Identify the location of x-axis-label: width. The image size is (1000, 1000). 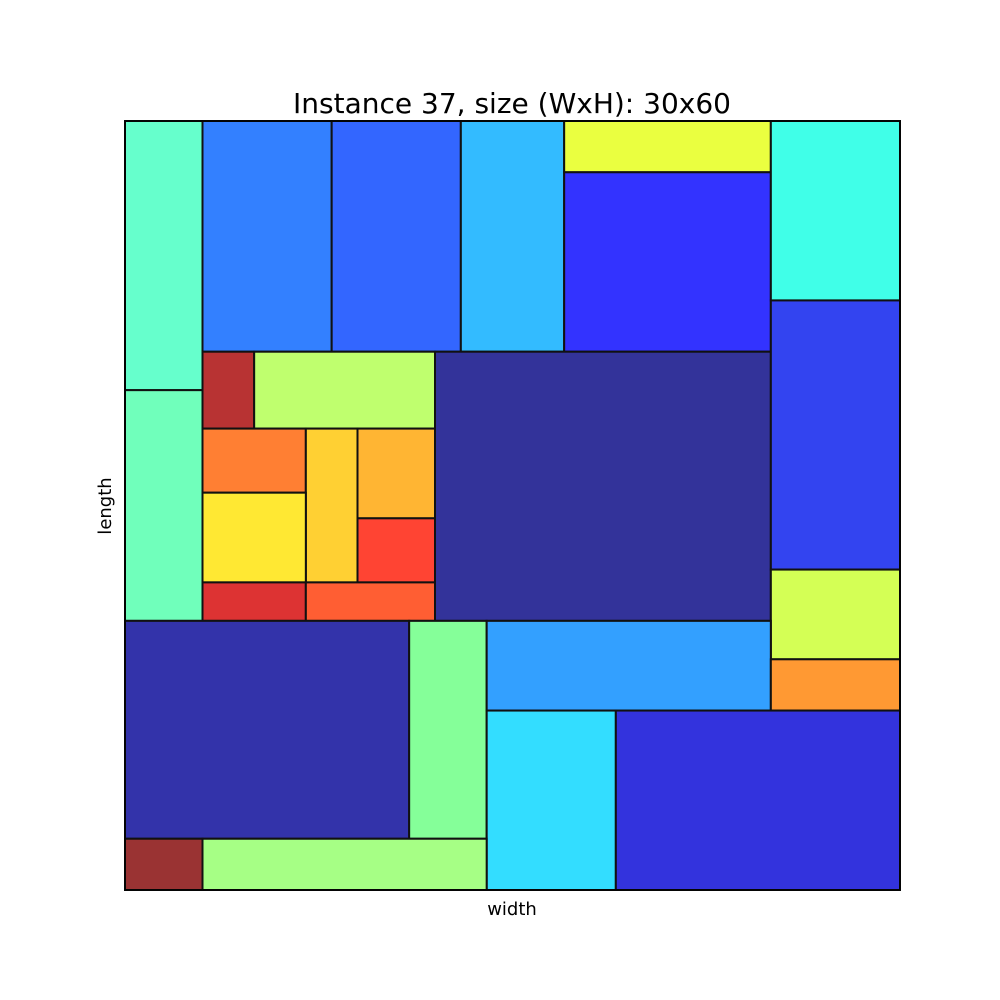
(512, 909).